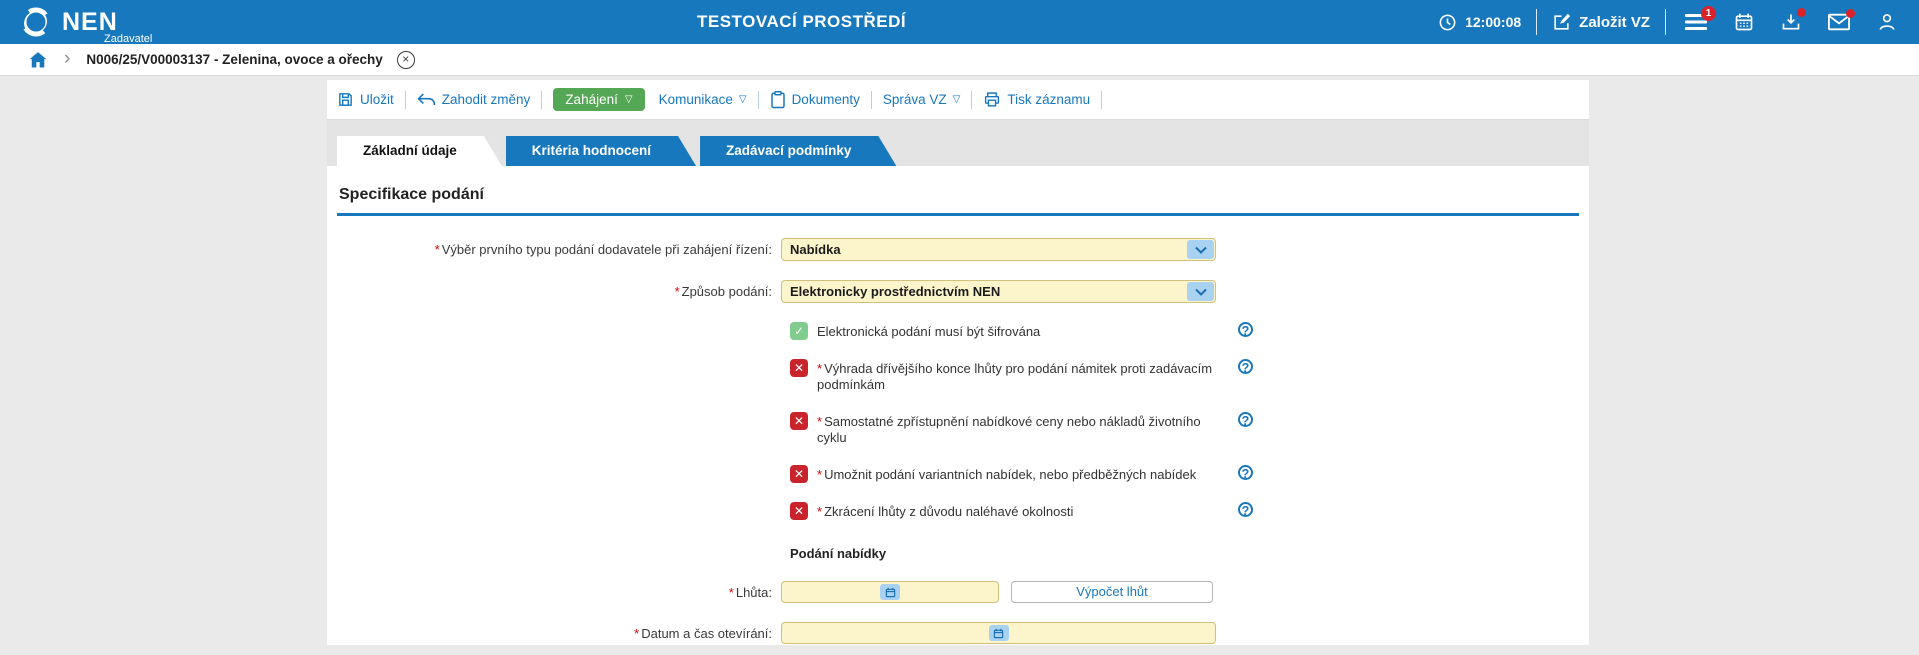 This screenshot has width=1919, height=655. I want to click on edit-icon, so click(1561, 22).